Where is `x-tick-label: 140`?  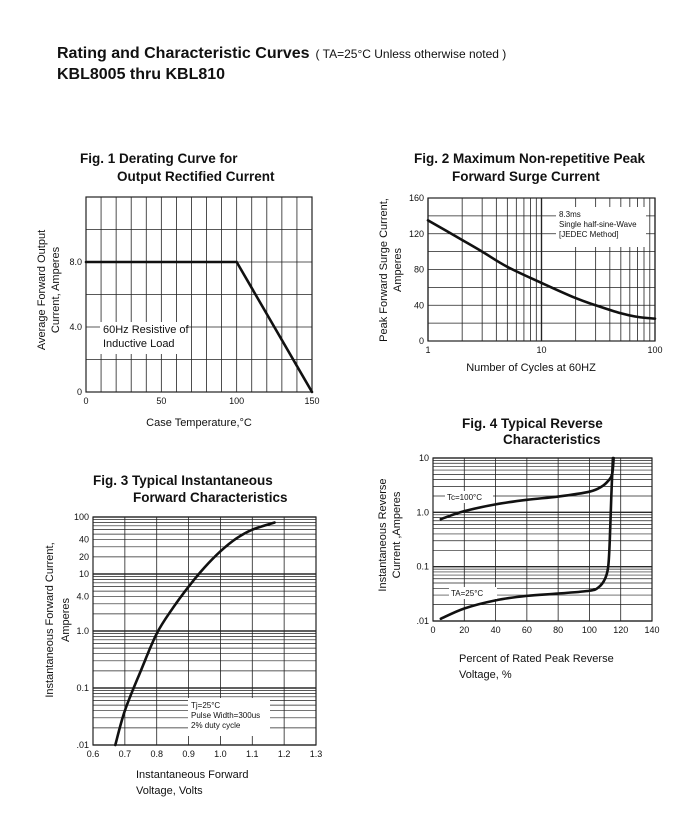
x-tick-label: 140 is located at coordinates (651, 630).